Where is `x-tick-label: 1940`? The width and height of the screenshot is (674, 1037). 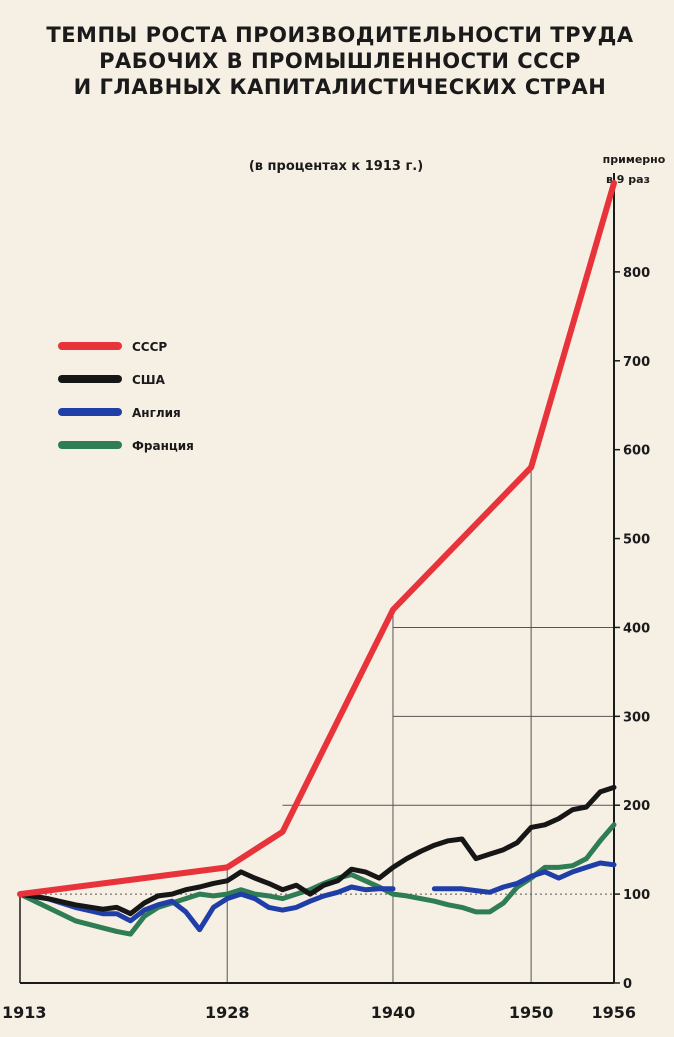
x-tick-label: 1940 is located at coordinates (393, 1012).